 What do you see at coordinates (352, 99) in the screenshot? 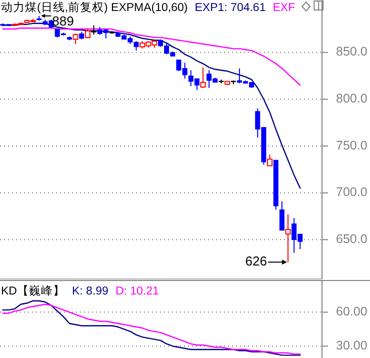
I see `y-tick-label: 800.0` at bounding box center [352, 99].